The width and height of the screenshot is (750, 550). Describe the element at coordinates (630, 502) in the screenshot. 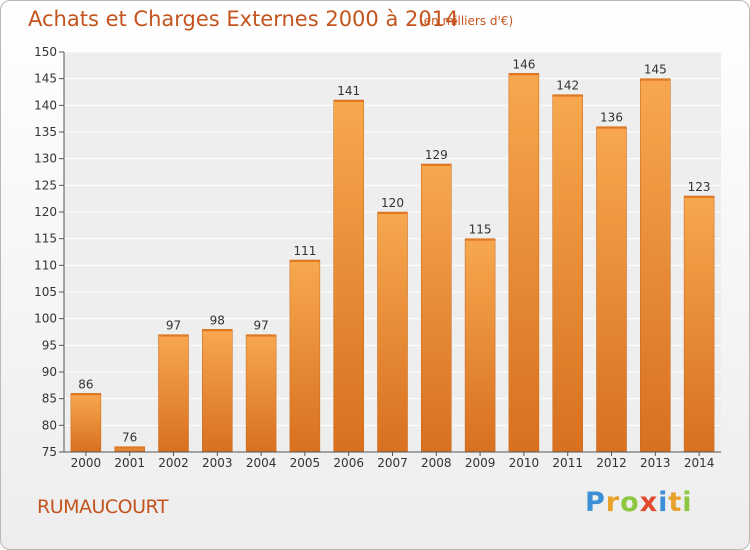

I see `logo-letter: o` at that location.